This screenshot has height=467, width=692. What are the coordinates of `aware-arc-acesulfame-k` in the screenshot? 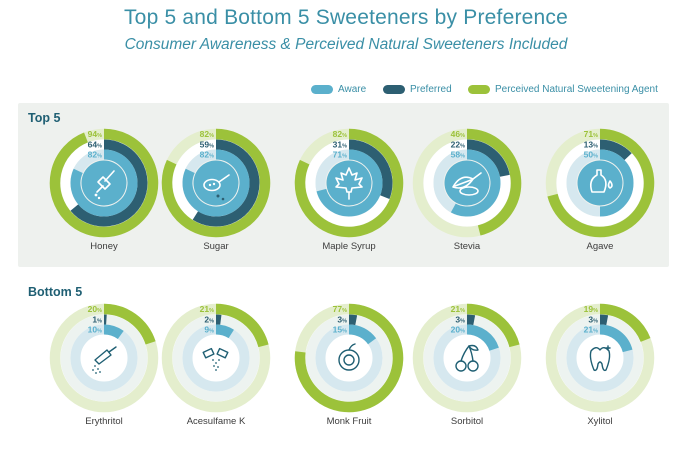 It's located at (224, 331).